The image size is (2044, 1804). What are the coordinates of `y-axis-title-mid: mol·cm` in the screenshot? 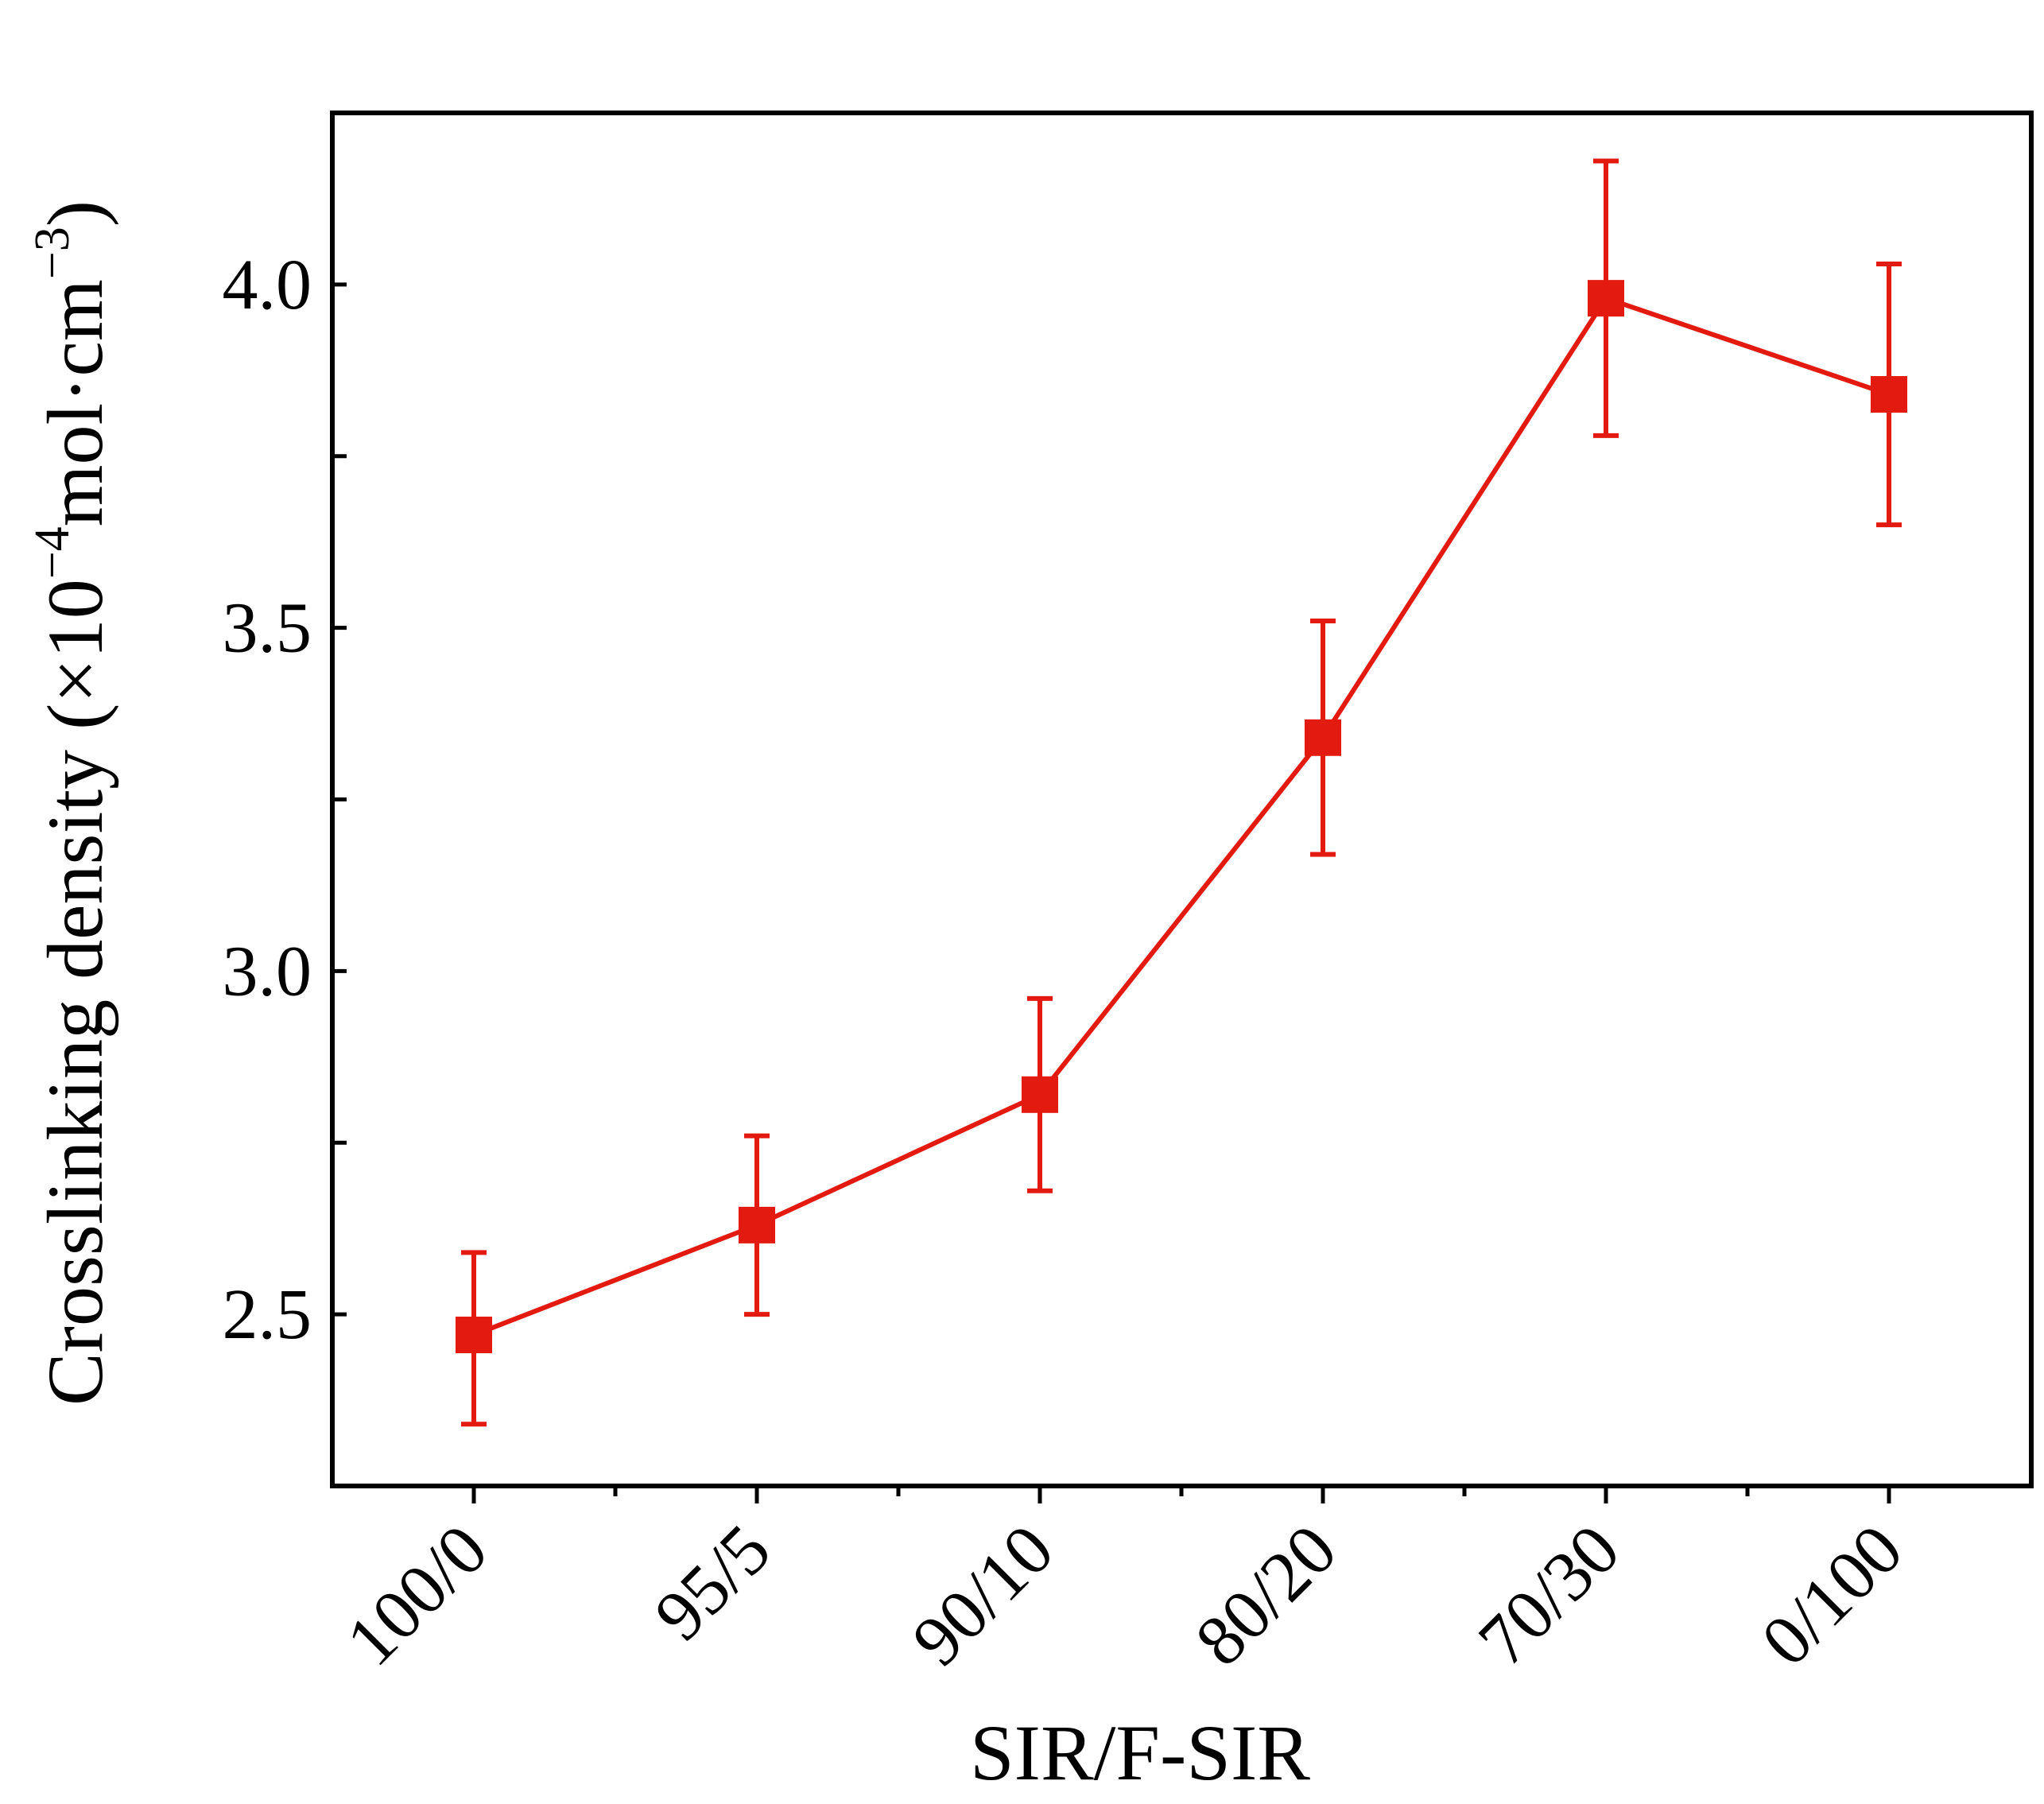 It's located at (75, 402).